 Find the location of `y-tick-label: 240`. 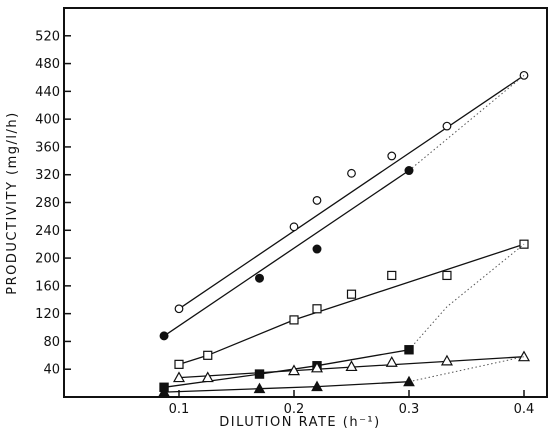

y-tick-label: 240 is located at coordinates (47, 231).